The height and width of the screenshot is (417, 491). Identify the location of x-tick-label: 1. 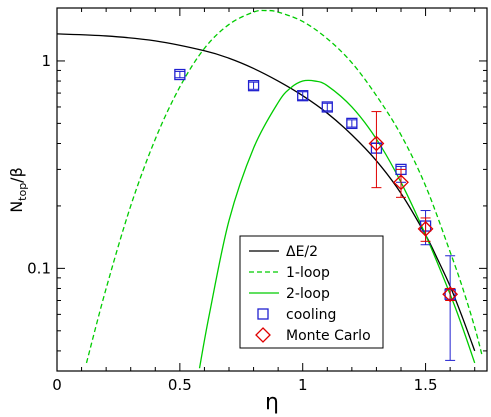
(303, 385).